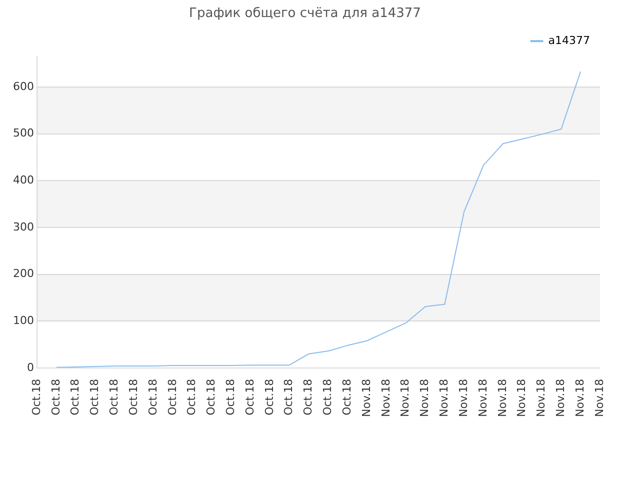 The width and height of the screenshot is (640, 480). I want to click on y-tick-label: 500, so click(23, 133).